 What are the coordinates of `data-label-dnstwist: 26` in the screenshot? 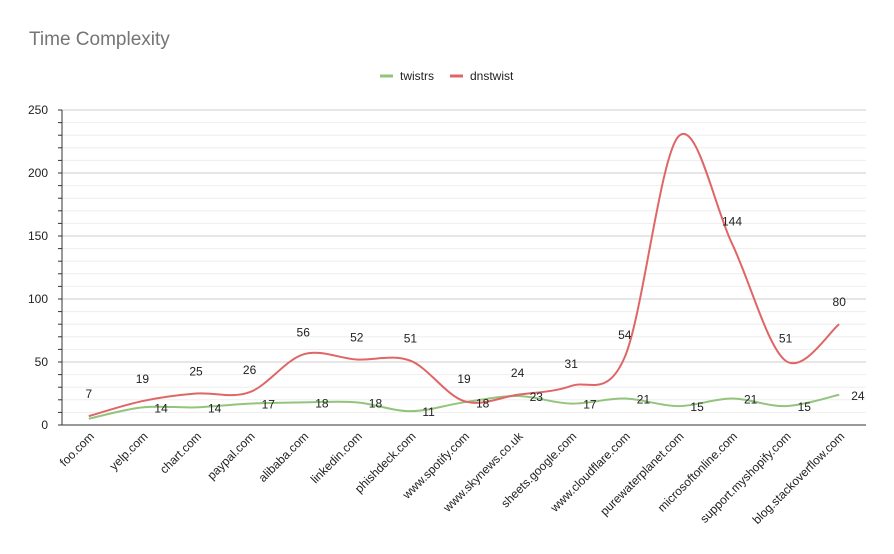 It's located at (250, 370).